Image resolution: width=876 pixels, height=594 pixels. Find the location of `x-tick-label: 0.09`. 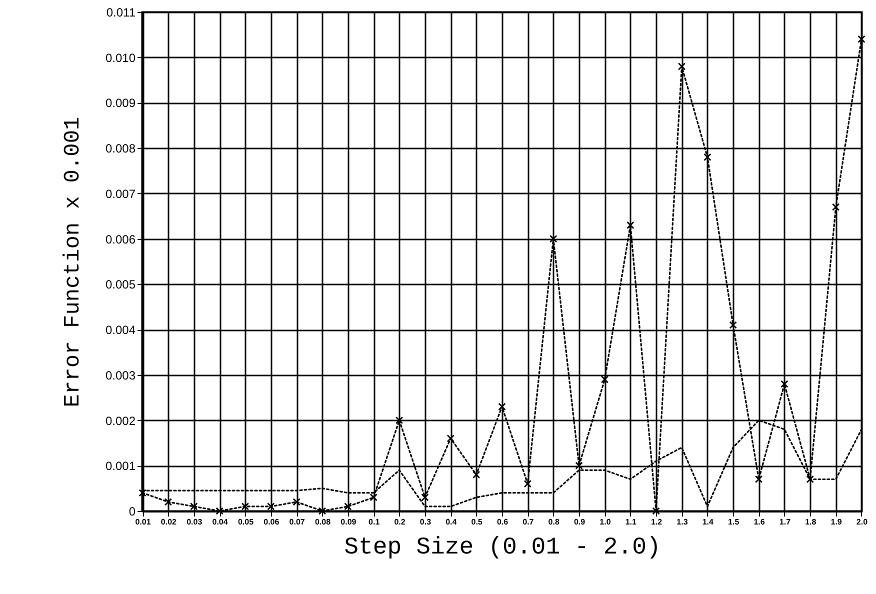

x-tick-label: 0.09 is located at coordinates (348, 522).